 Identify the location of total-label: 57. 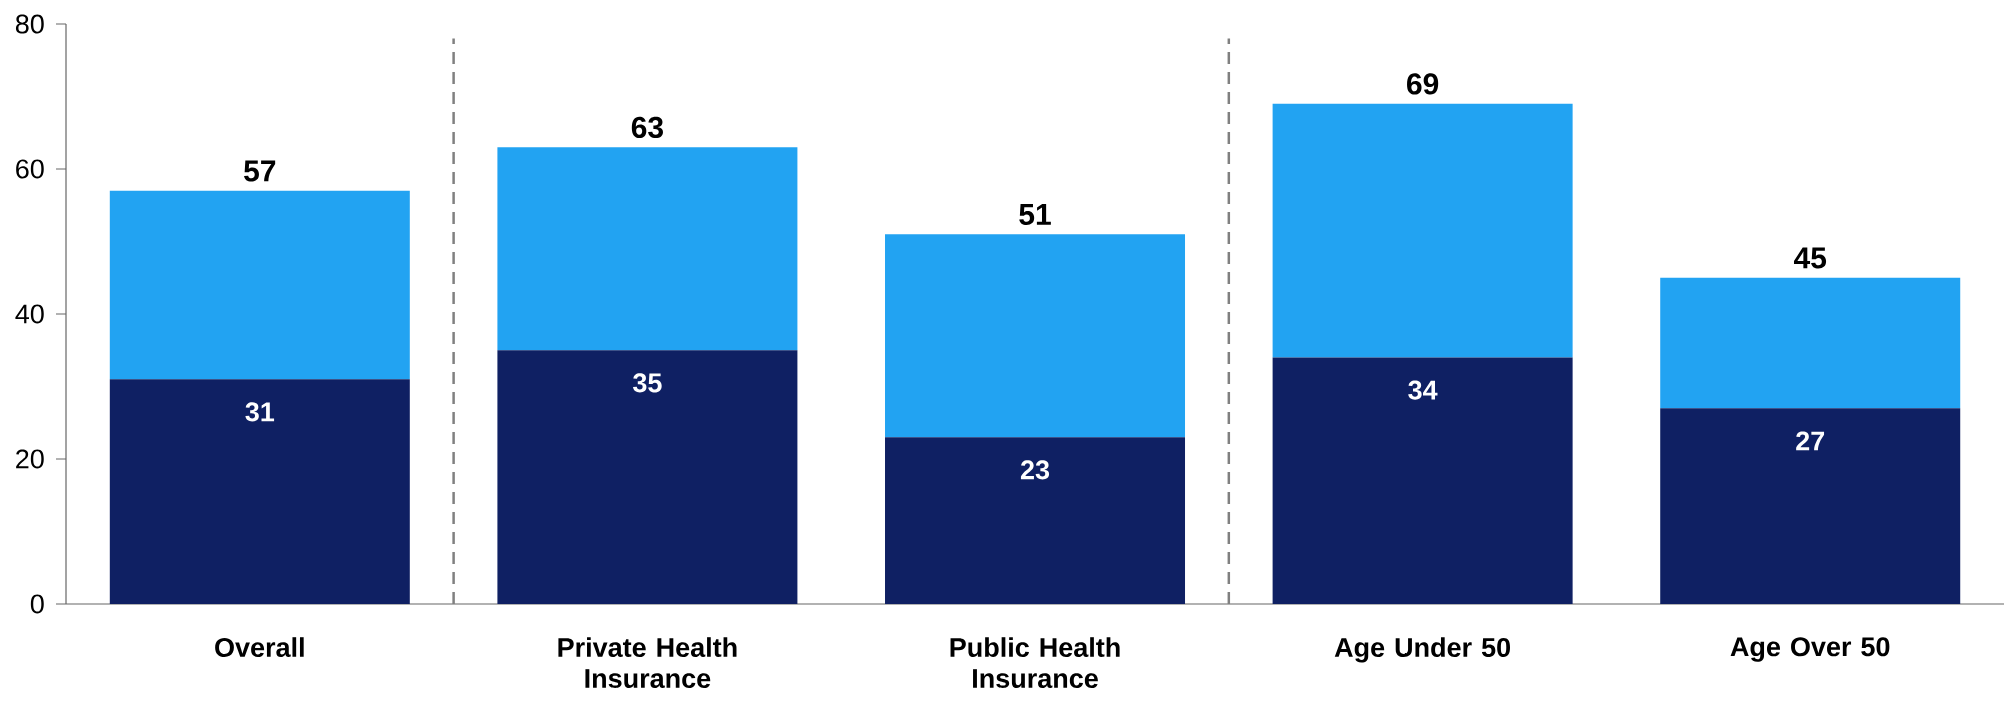
(260, 171).